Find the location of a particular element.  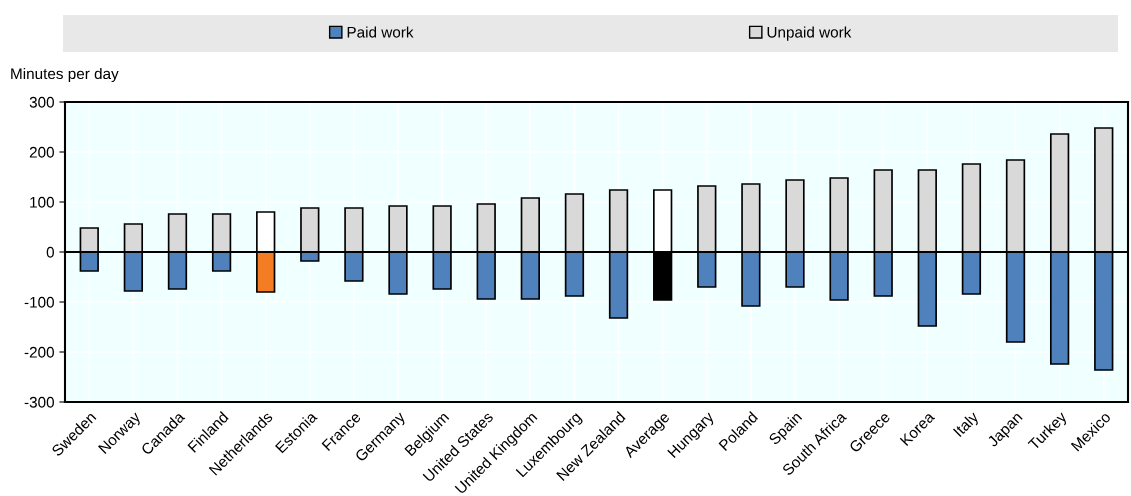

y-tick-label: 100 is located at coordinates (42, 202).